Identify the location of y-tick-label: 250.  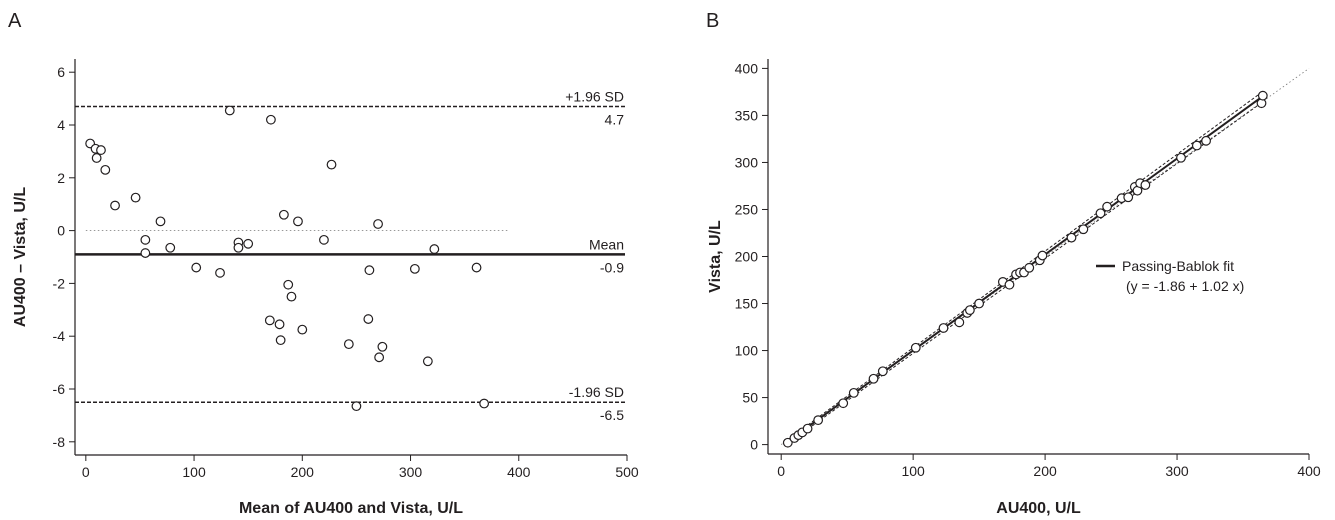
(747, 209).